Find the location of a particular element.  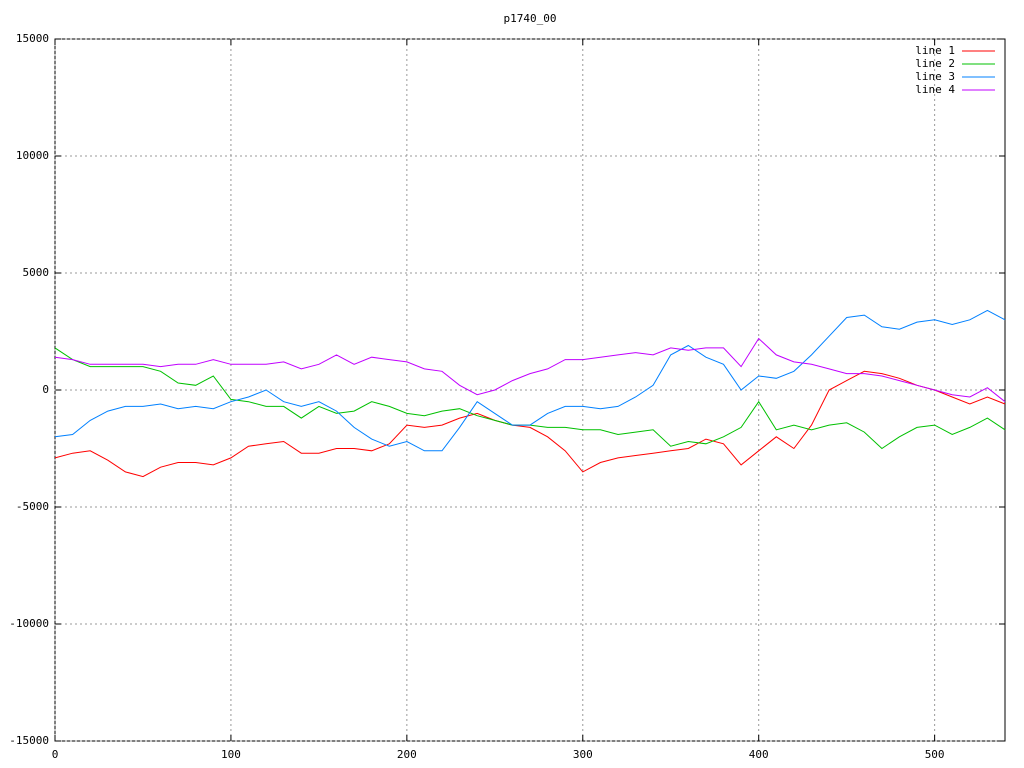

y-tick-label: 15000 is located at coordinates (32, 38).